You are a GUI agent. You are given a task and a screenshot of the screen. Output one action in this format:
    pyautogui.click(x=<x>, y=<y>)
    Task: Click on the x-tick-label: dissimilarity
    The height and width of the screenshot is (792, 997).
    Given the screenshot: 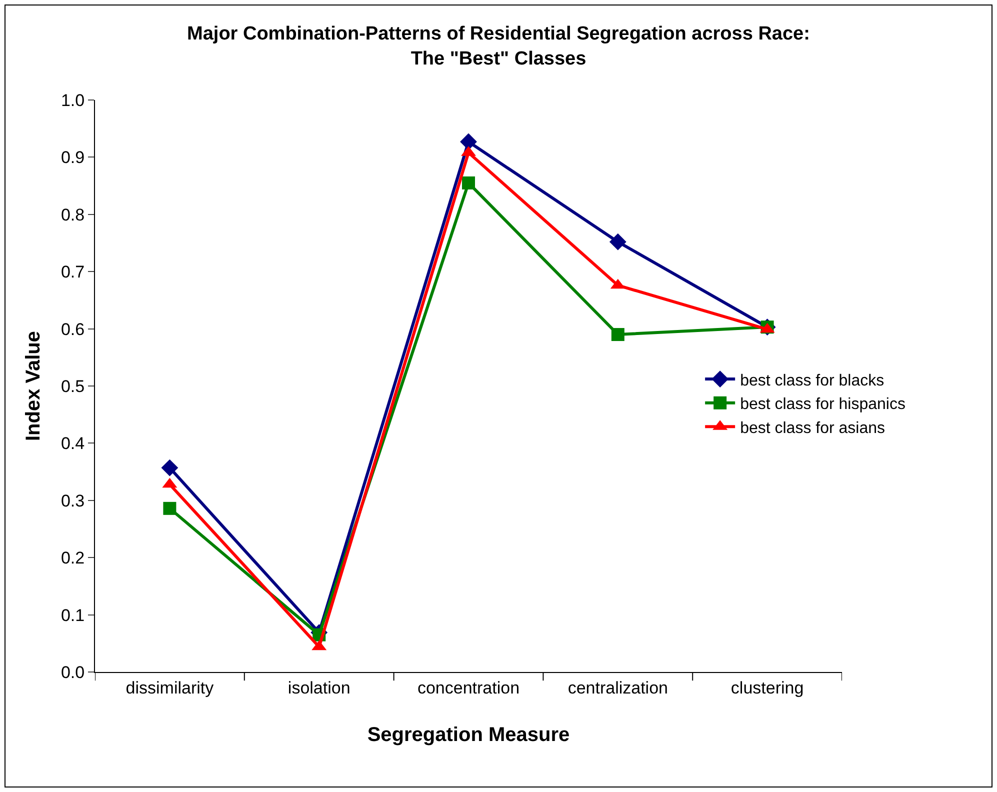 What is the action you would take?
    pyautogui.click(x=170, y=688)
    